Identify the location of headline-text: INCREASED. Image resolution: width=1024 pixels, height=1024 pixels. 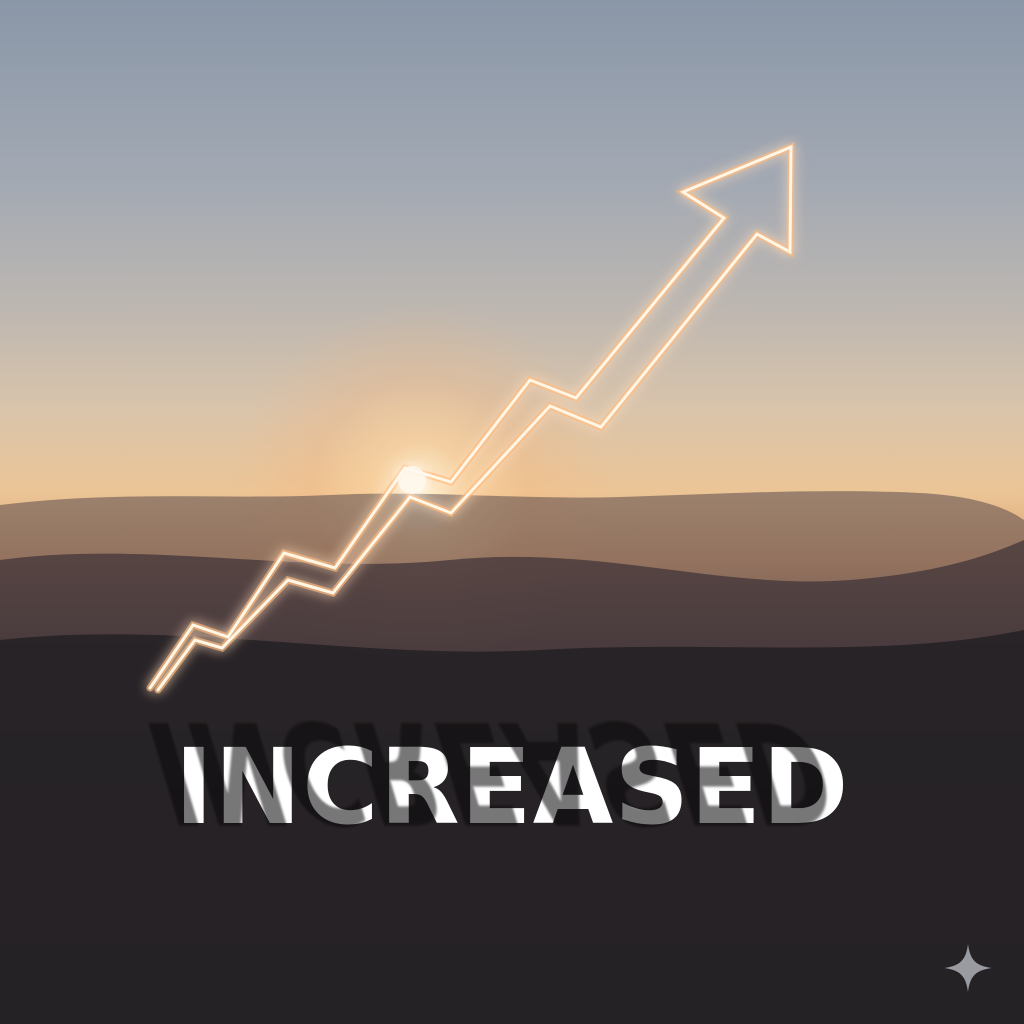
(512, 787).